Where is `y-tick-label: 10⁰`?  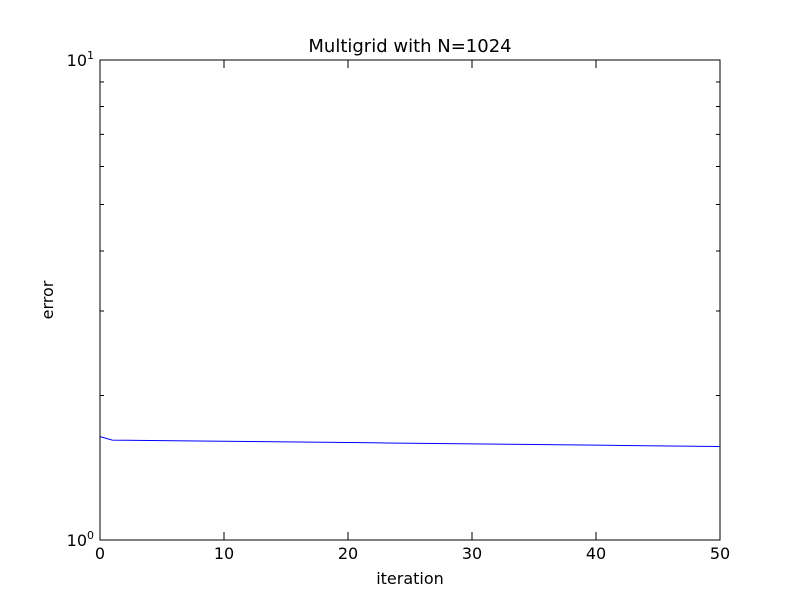
y-tick-label: 10⁰ is located at coordinates (80, 539).